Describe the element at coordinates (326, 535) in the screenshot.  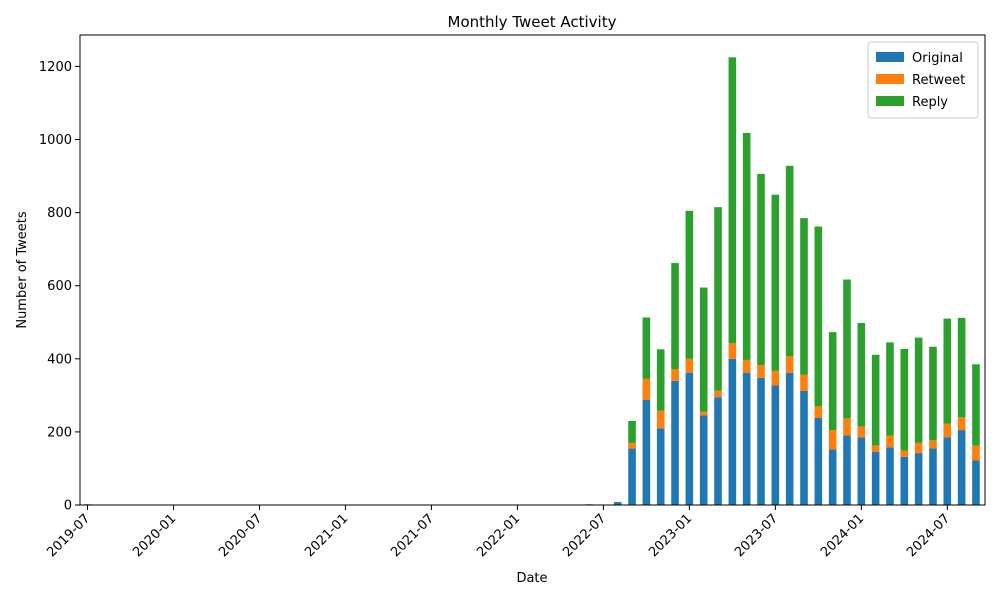
I see `x-tick-label-2021-01: 2021-01` at that location.